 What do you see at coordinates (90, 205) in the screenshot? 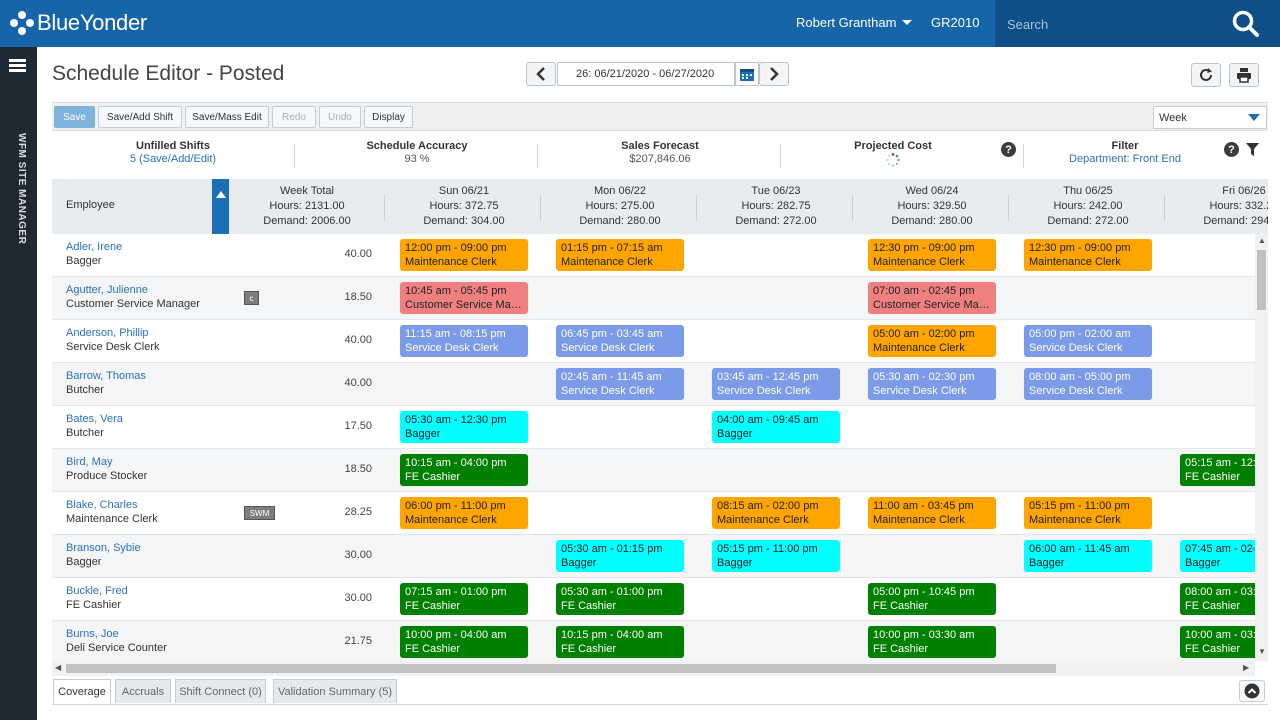
I see `employee-column-header: Employee` at bounding box center [90, 205].